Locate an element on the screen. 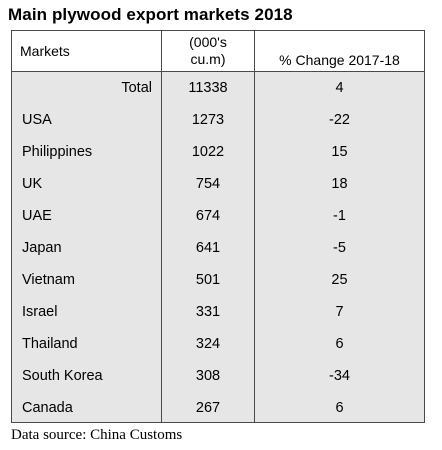  header-markets: Markets is located at coordinates (45, 50).